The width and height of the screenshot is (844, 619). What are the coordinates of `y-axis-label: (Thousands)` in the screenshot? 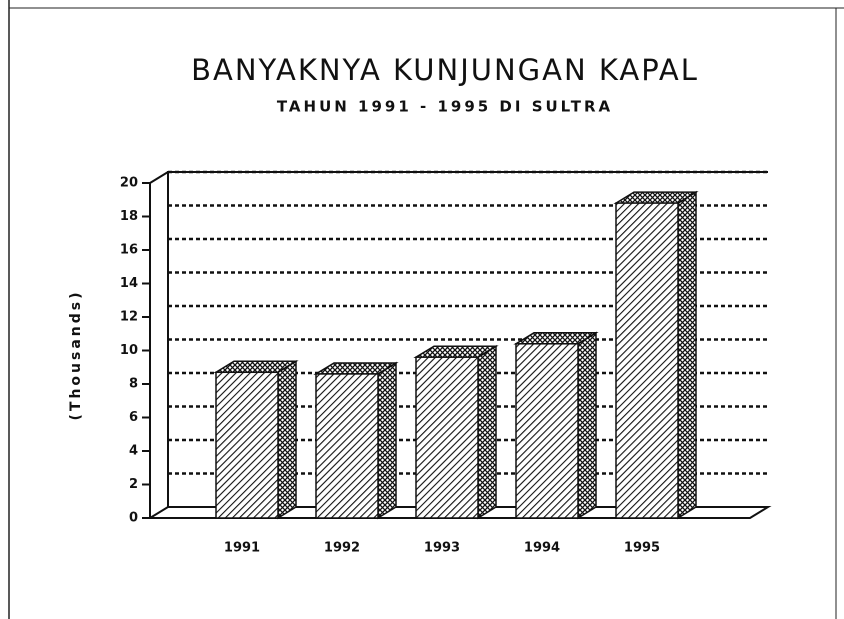 It's located at (76, 355).